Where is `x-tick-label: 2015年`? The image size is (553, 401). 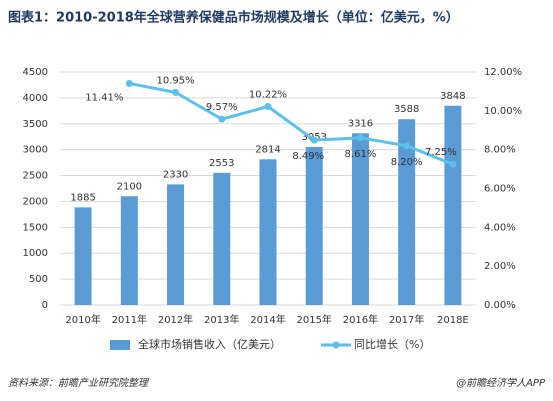 x-tick-label: 2015年 is located at coordinates (313, 319).